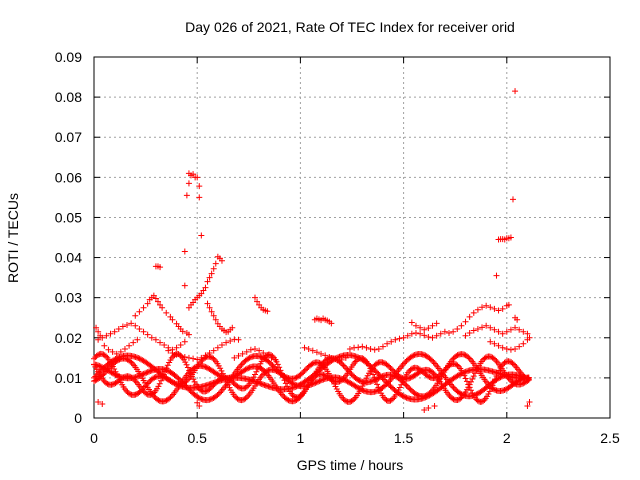 The width and height of the screenshot is (640, 480). I want to click on y-tick-label: 0.03, so click(68, 298).